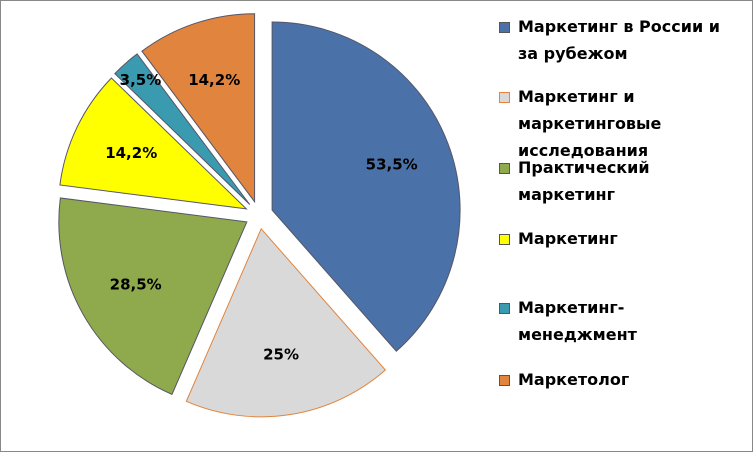 This screenshot has height=452, width=753. Describe the element at coordinates (141, 80) in the screenshot. I see `value-label: 3,5%` at that location.